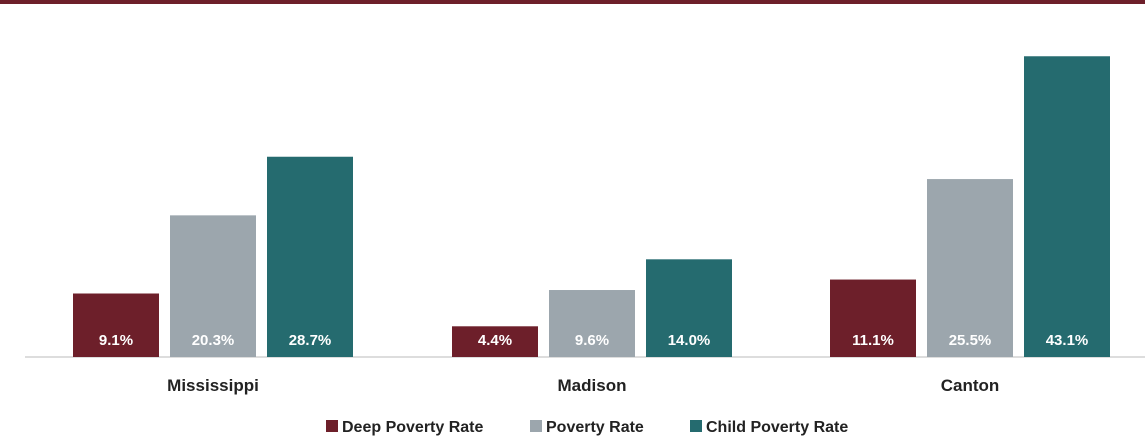 The height and width of the screenshot is (438, 1145). What do you see at coordinates (310, 340) in the screenshot?
I see `data-label-mississippi-child-poverty-rate: 28.7%` at bounding box center [310, 340].